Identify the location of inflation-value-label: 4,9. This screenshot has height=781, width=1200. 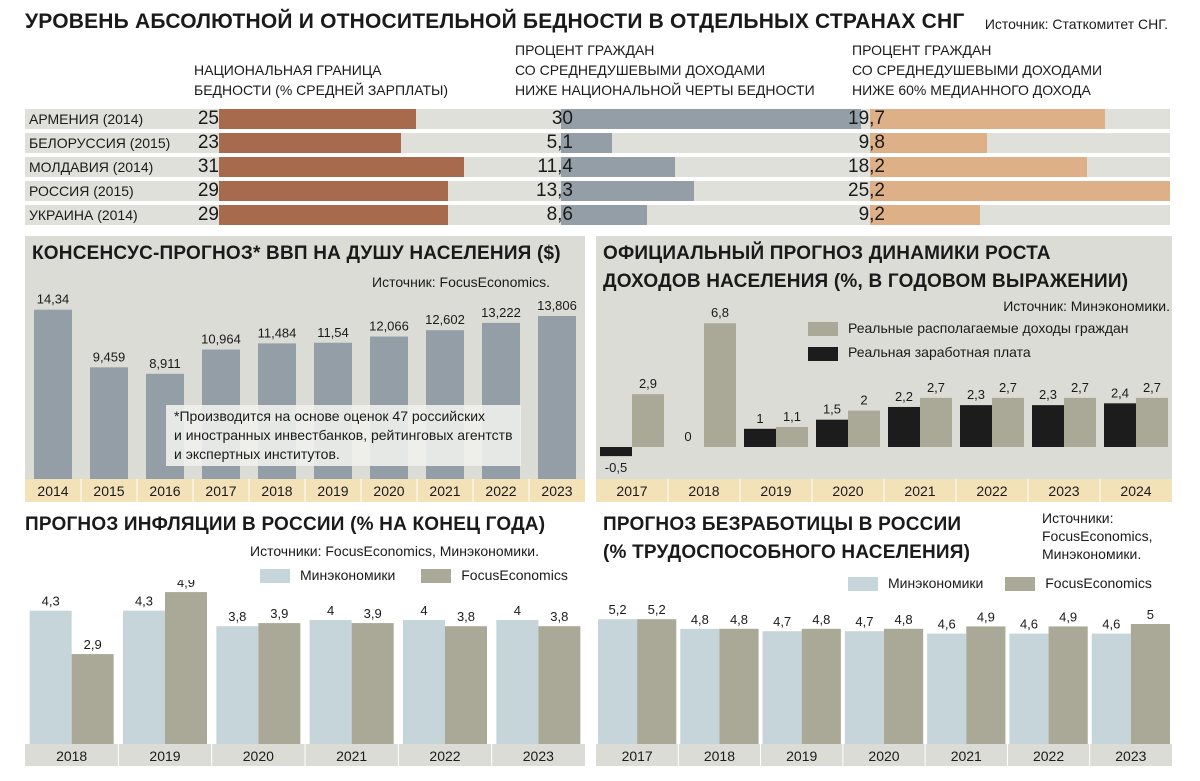
(186, 585).